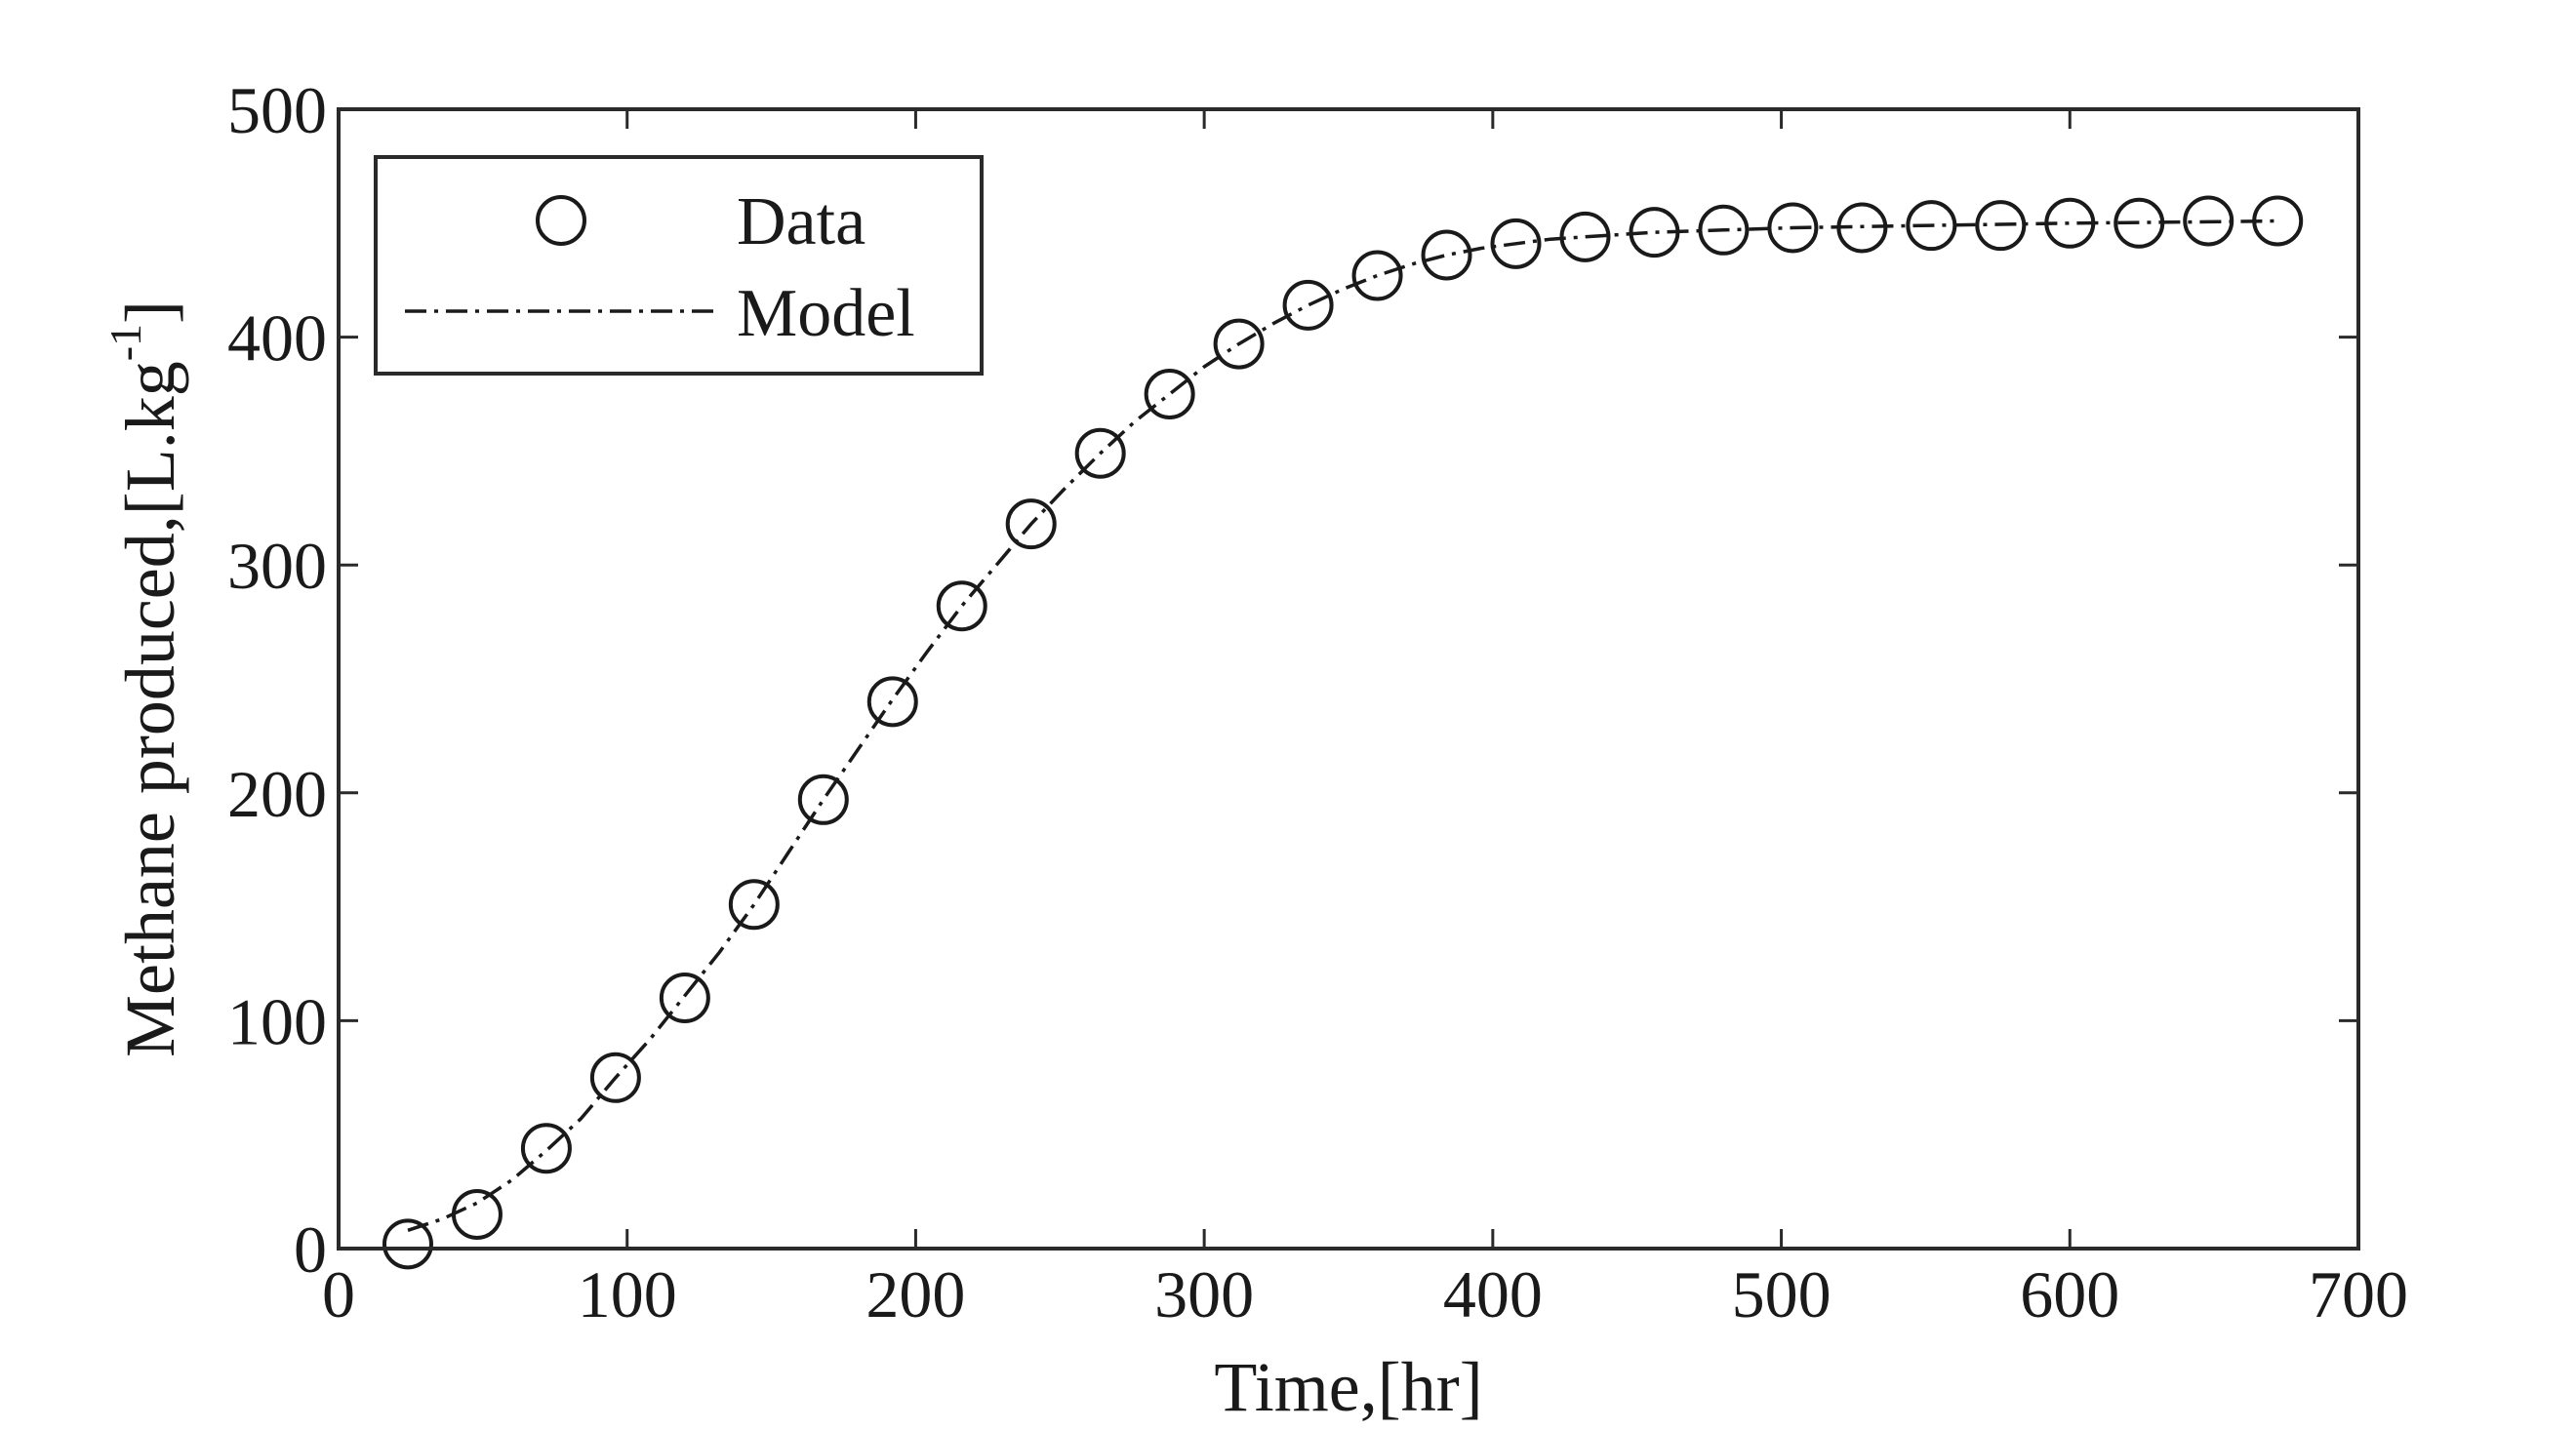 This screenshot has width=2576, height=1430. What do you see at coordinates (561, 220) in the screenshot?
I see `legend-data-marker` at bounding box center [561, 220].